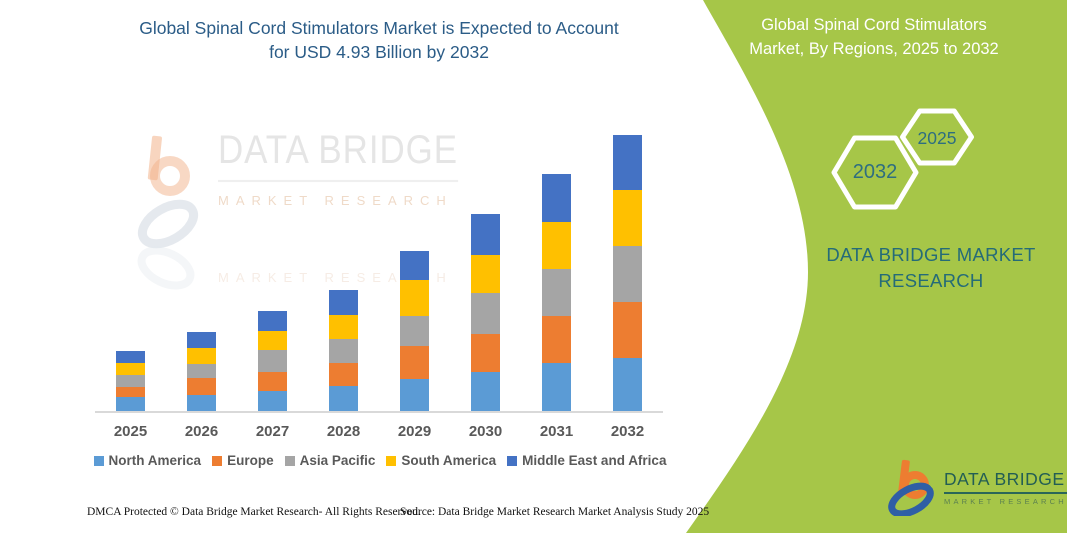  What do you see at coordinates (130, 431) in the screenshot?
I see `x-axis-label-2025: 2025` at bounding box center [130, 431].